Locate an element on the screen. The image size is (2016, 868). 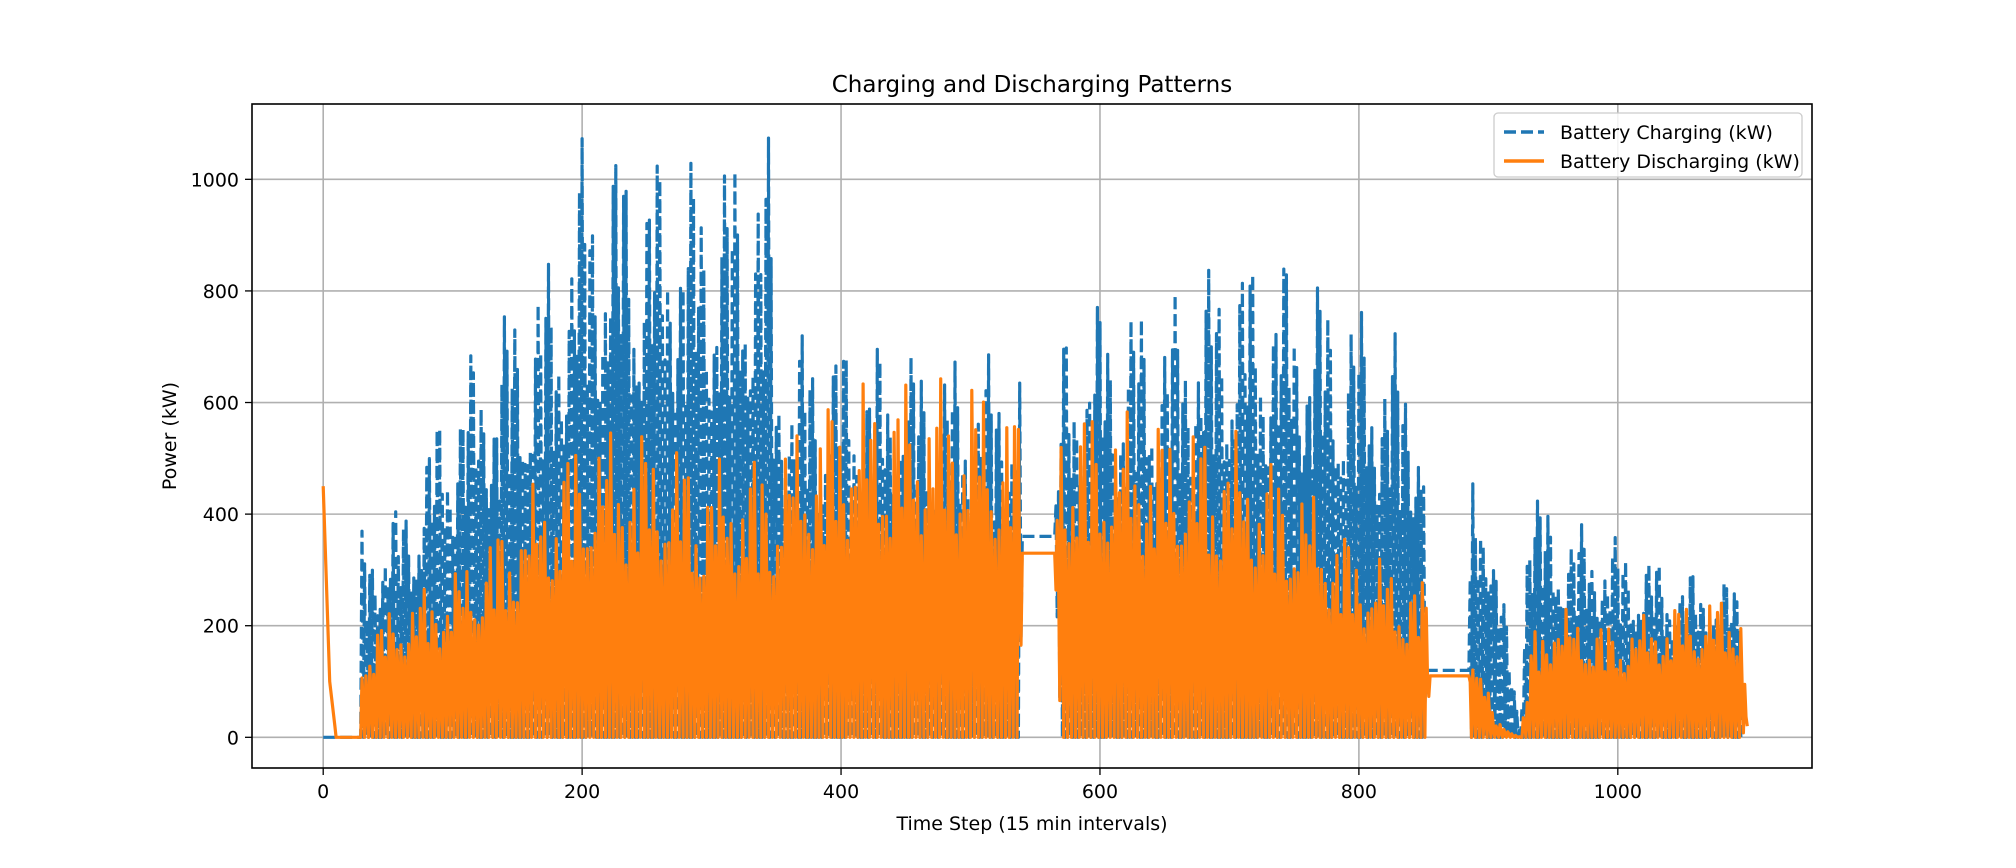
y-tick-label: 0 is located at coordinates (233, 738).